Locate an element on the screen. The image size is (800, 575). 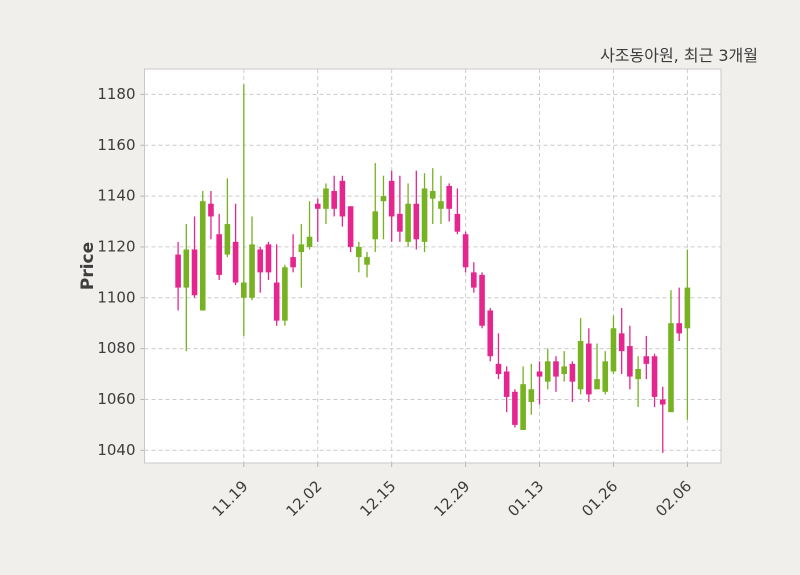
y-axis-label: Price is located at coordinates (88, 266).